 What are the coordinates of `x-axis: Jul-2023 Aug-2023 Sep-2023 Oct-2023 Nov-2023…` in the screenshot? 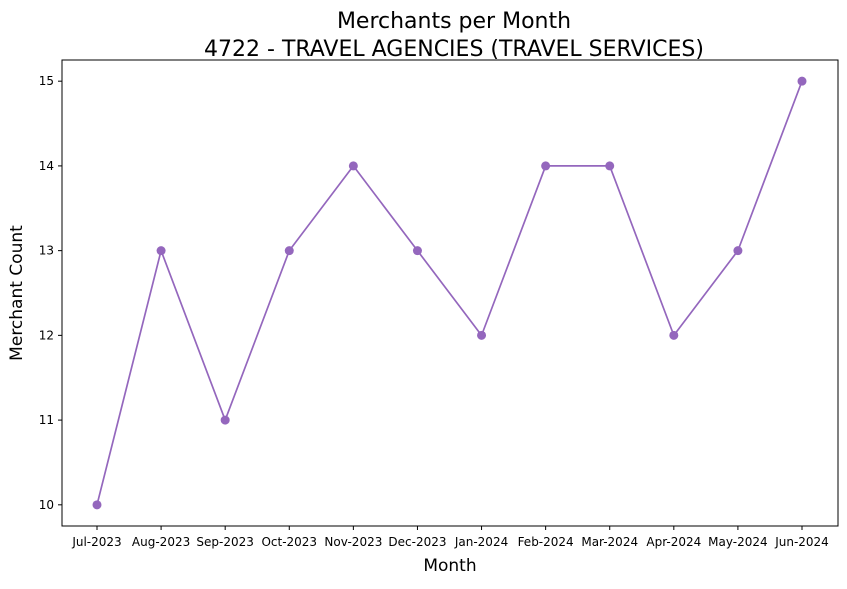 It's located at (450, 537).